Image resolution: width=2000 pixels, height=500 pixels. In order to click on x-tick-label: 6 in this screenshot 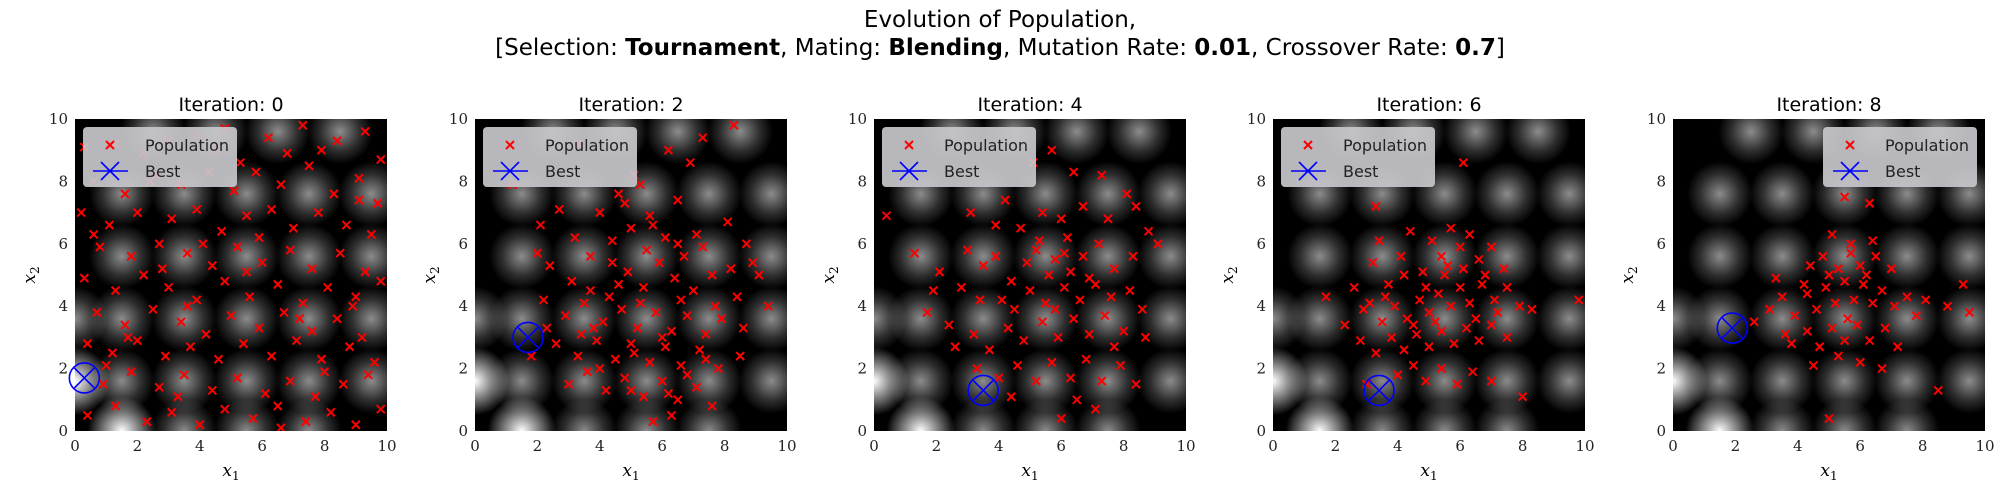, I will do `click(1860, 446)`.